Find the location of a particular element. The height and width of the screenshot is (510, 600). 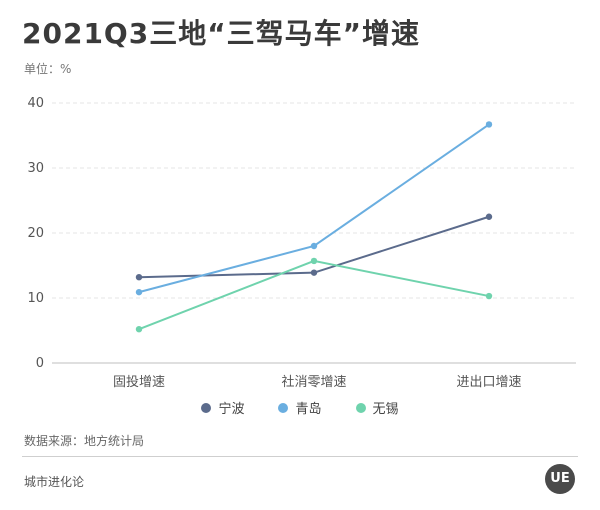

legend-item: 宁波 is located at coordinates (222, 407).